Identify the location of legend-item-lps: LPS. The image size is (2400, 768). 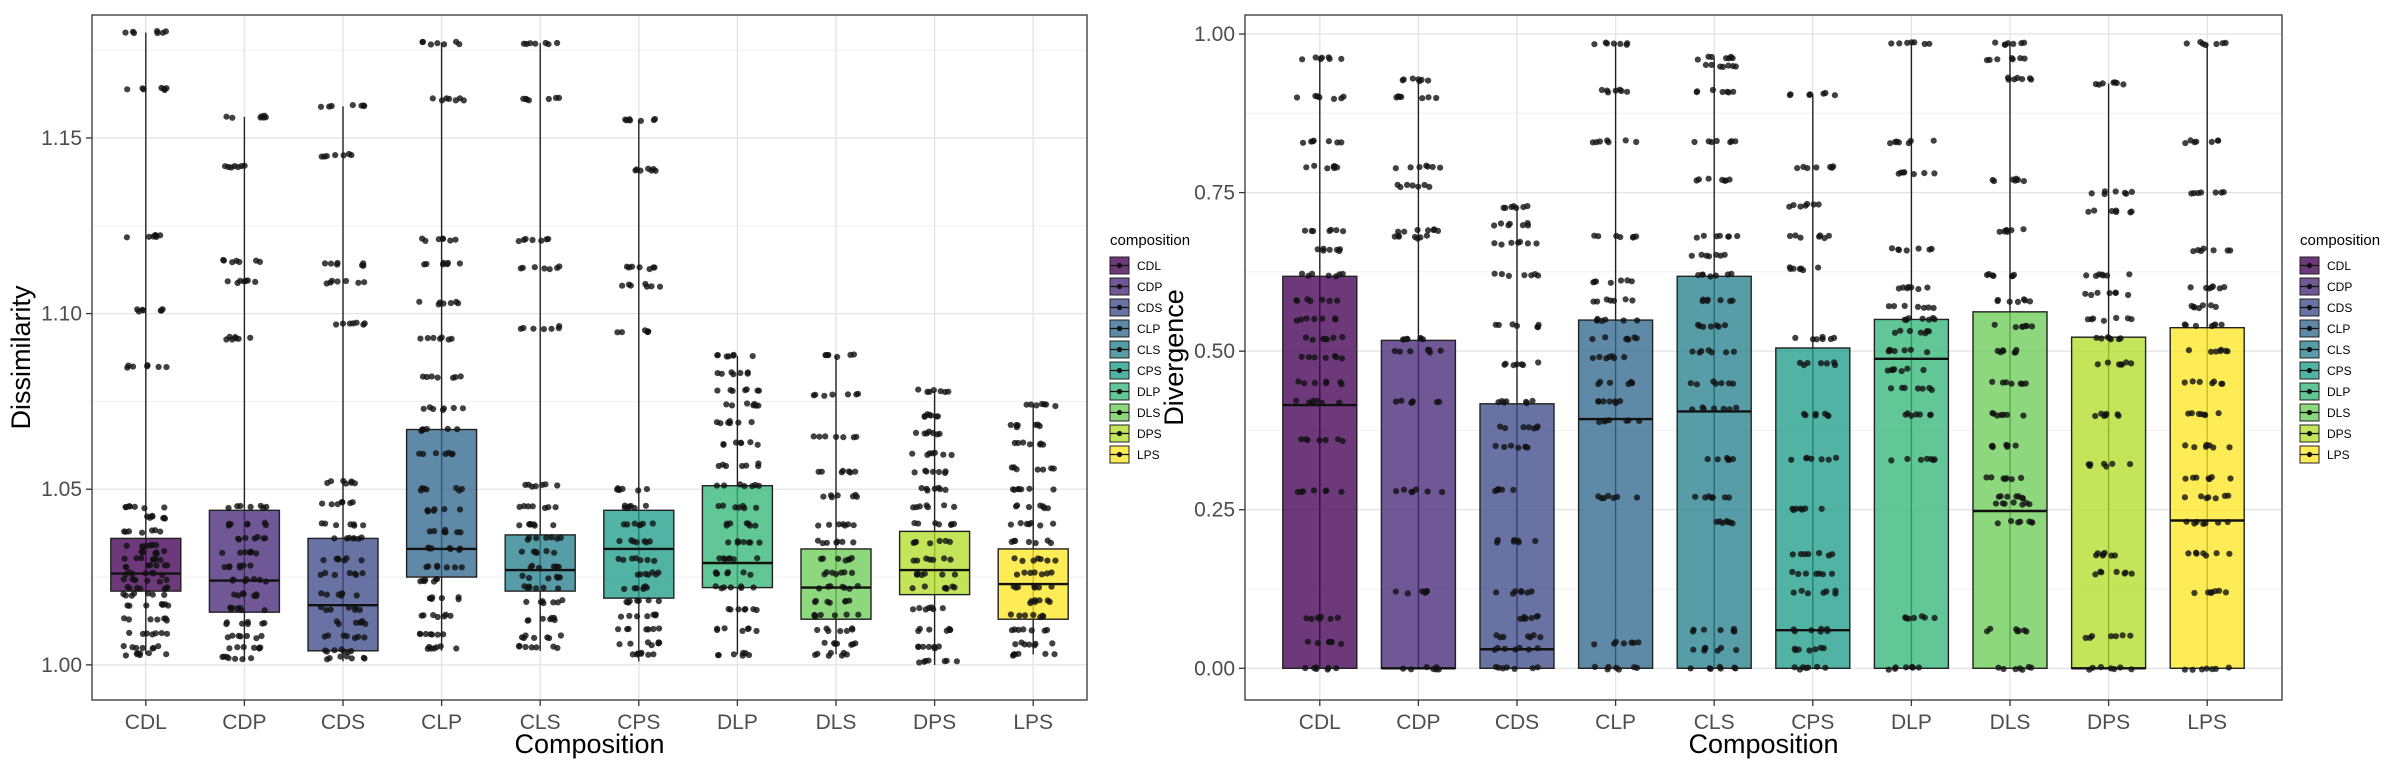
(2324, 454).